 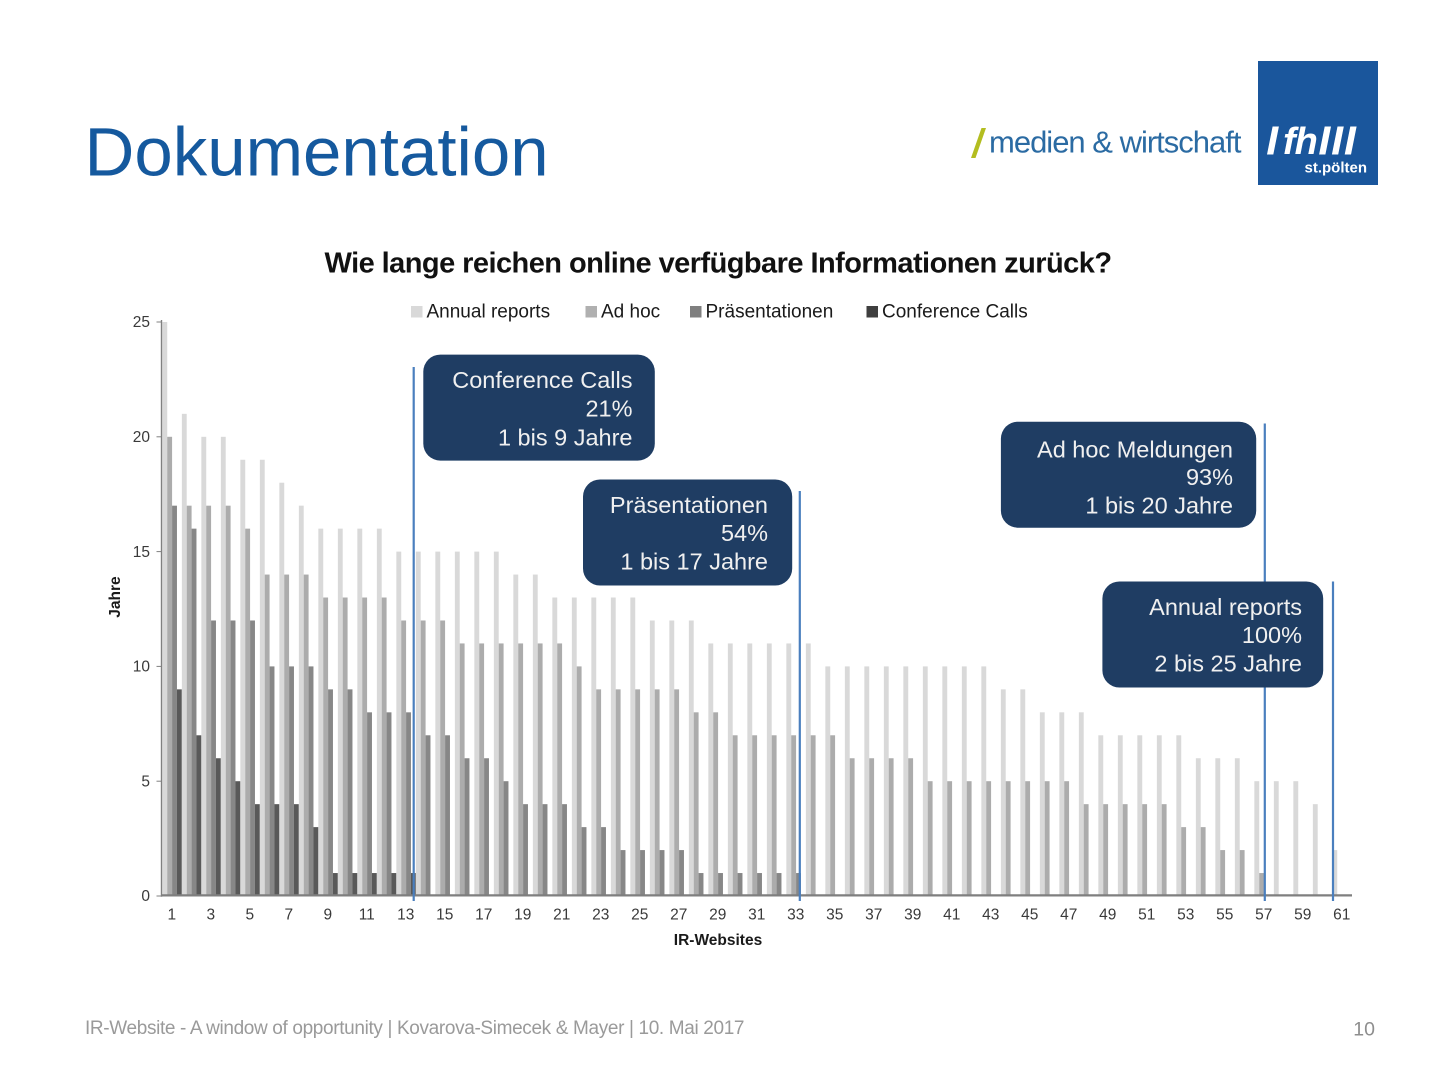 What do you see at coordinates (1107, 915) in the screenshot?
I see `svg-text: 49` at bounding box center [1107, 915].